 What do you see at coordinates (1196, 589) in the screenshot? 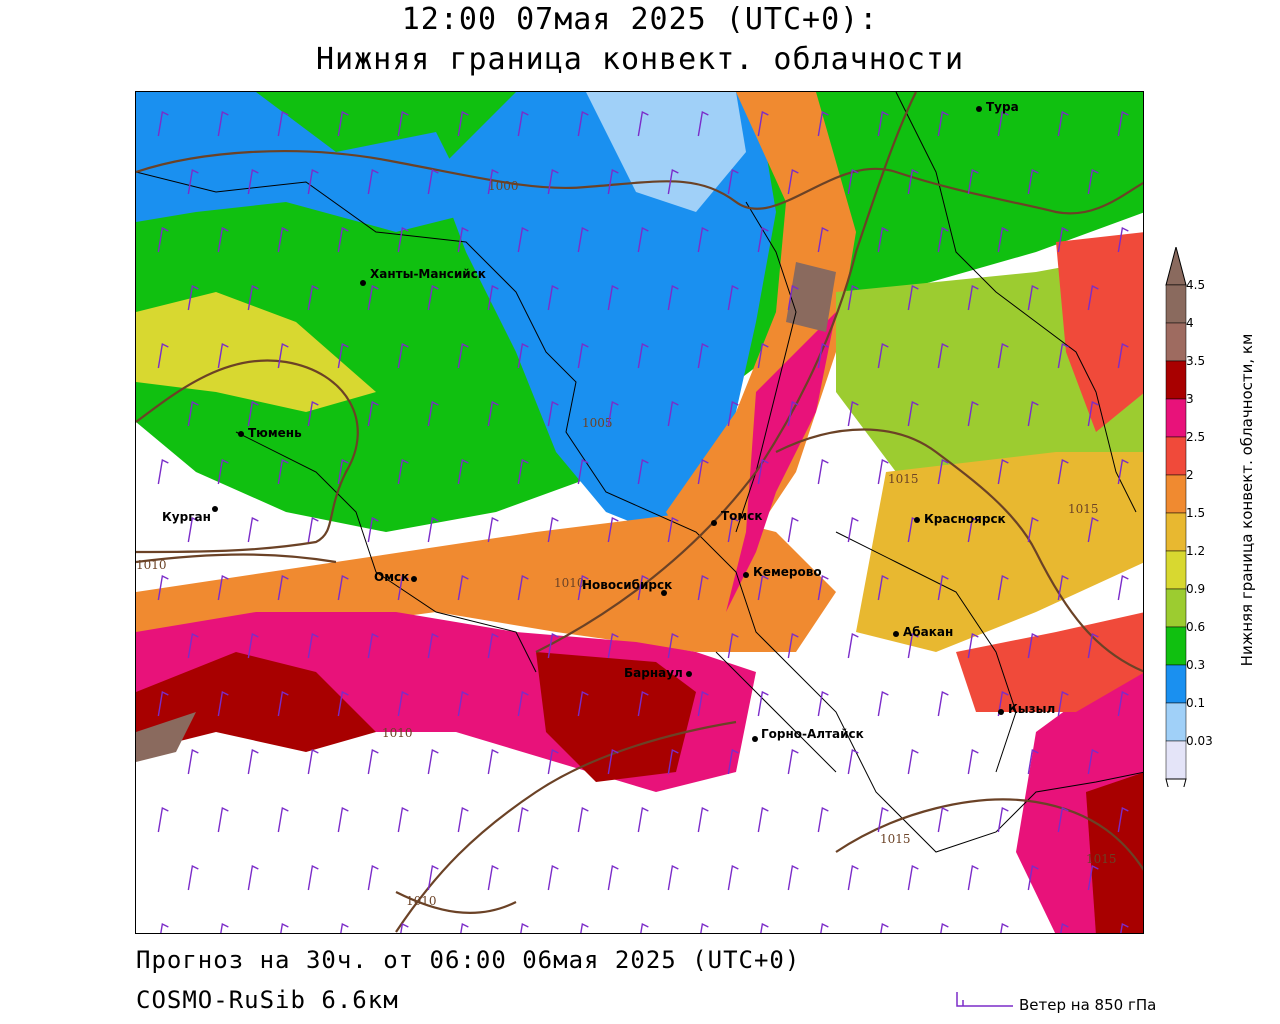
I see `color-scale-tick-label: 0.9` at bounding box center [1196, 589].